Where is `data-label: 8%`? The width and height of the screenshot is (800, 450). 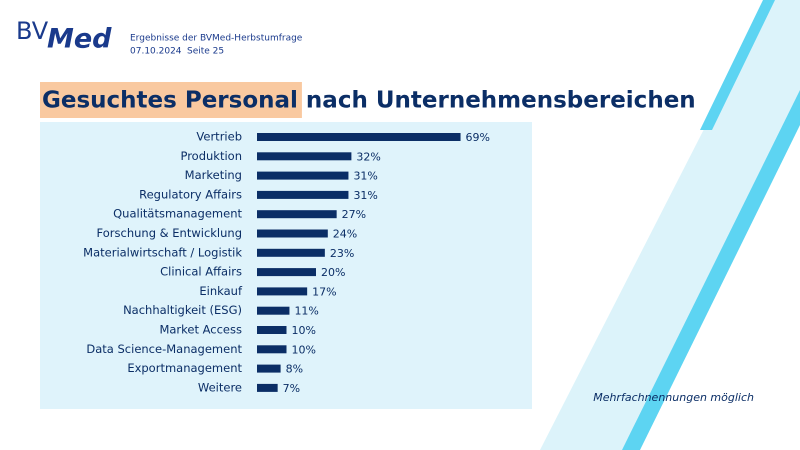 data-label: 8% is located at coordinates (294, 369).